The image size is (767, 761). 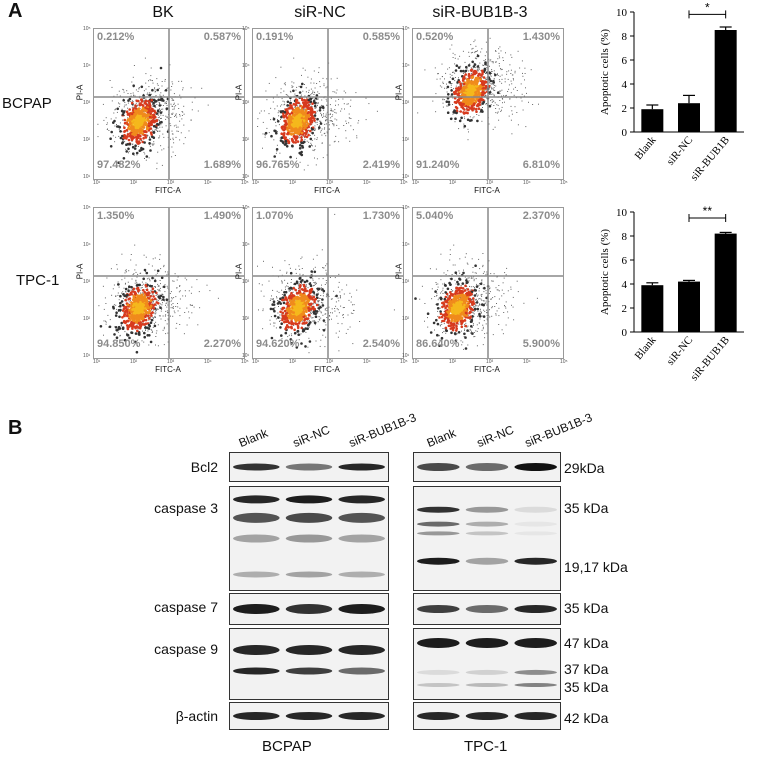 What do you see at coordinates (256, 183) in the screenshot?
I see `x-tick-label: 10¹` at bounding box center [256, 183].